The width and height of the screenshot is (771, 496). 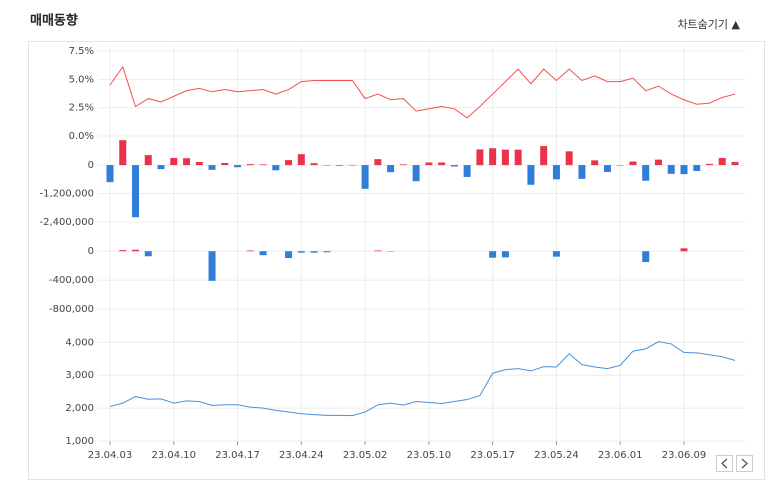 I want to click on x-tick-label: 23.04.03, so click(x=110, y=455).